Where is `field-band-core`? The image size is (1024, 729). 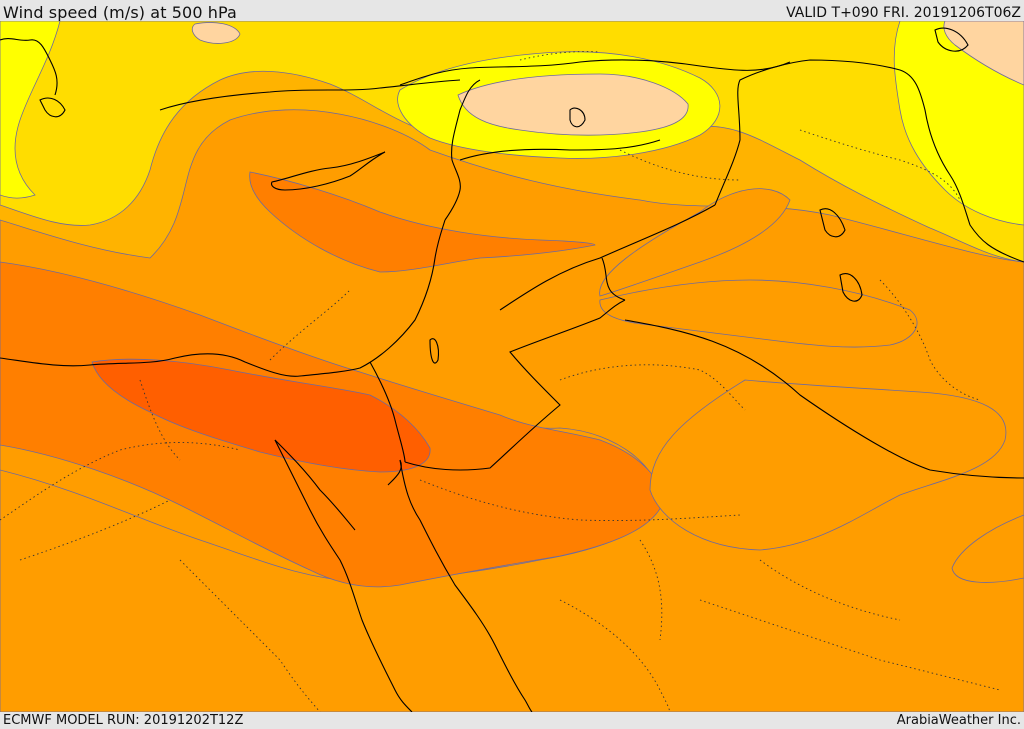
field-band-core is located at coordinates (261, 415).